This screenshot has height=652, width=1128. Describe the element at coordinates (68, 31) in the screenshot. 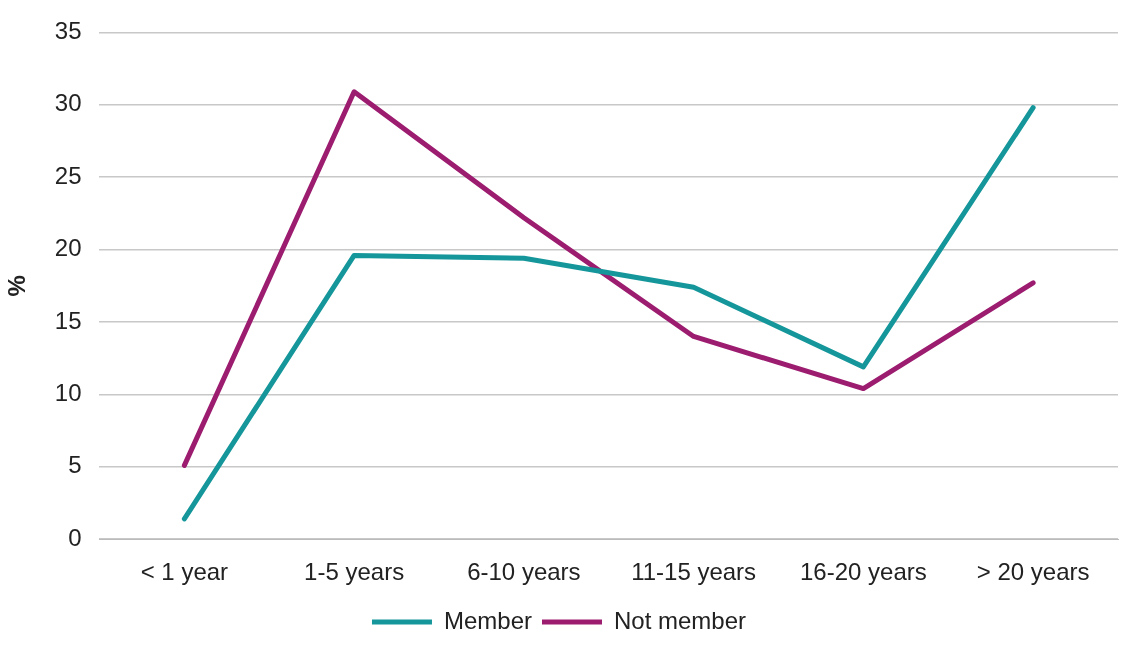

I see `y-tick-label: 35` at that location.